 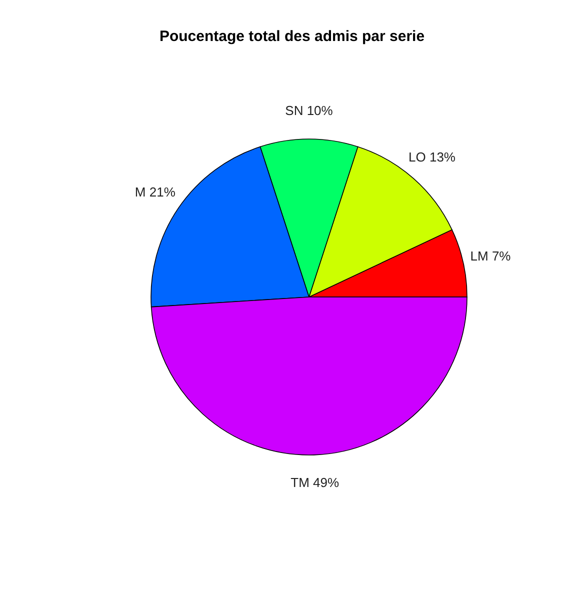 What do you see at coordinates (309, 110) in the screenshot?
I see `slice-label: SN 10%` at bounding box center [309, 110].